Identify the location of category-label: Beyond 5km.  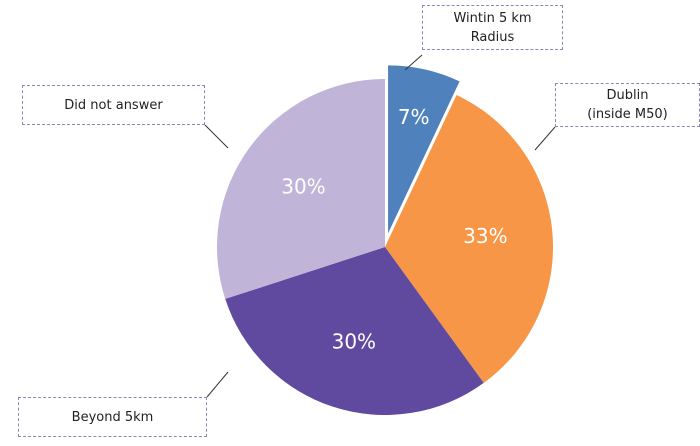
(112, 417).